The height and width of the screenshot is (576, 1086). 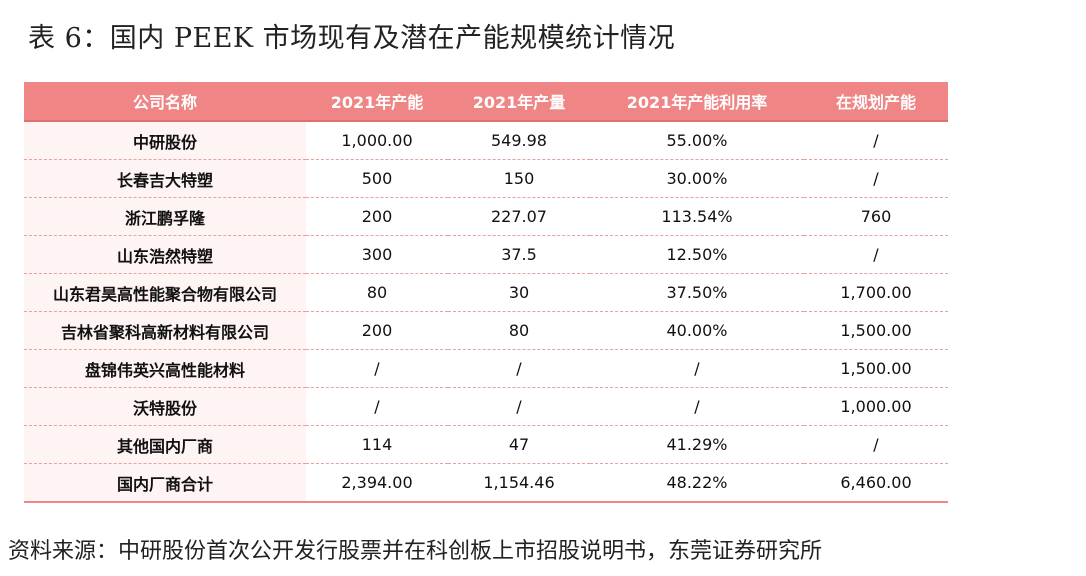 I want to click on table-row: 吉林省聚科高新材料有限公司 200 80 40.00% 1,500.00, so click(x=486, y=330).